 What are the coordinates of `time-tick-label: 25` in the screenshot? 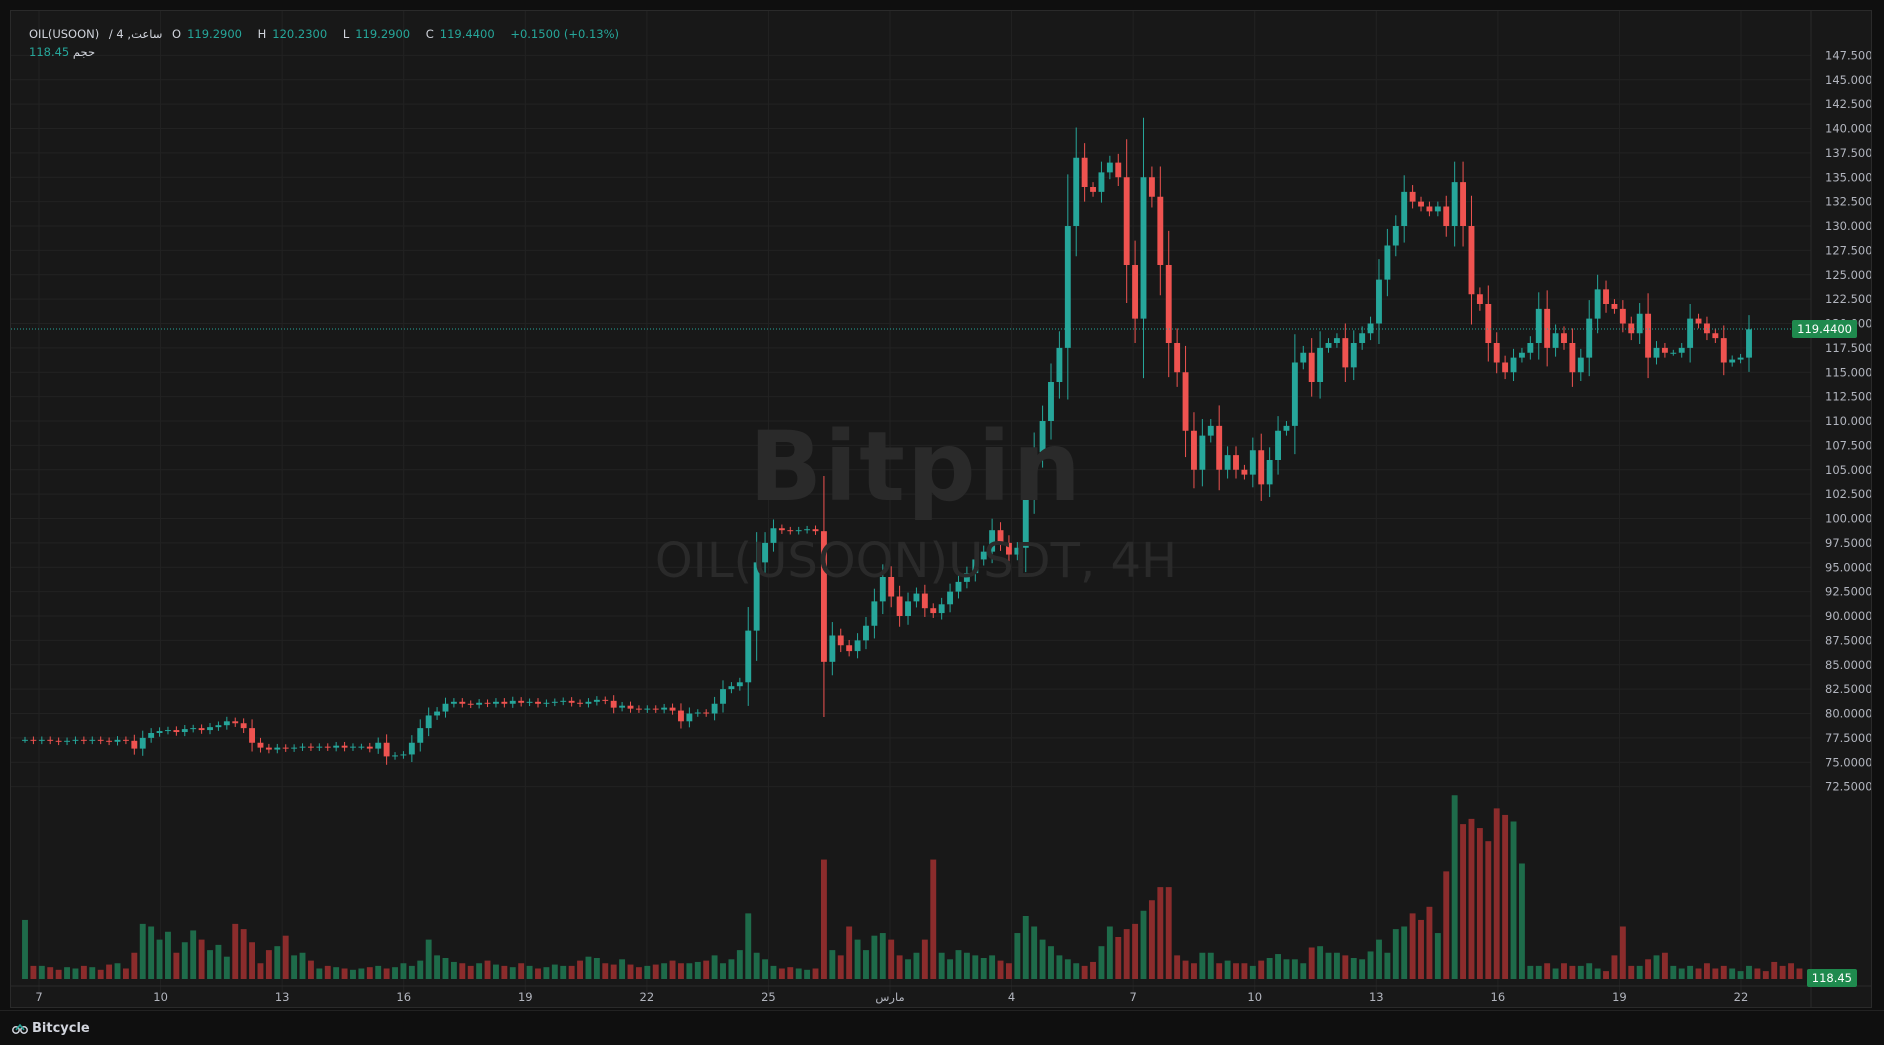 It's located at (768, 997).